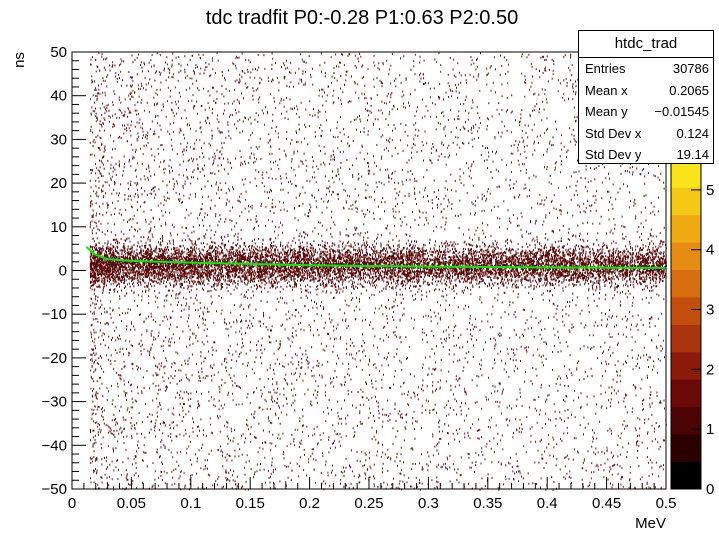  I want to click on y-tick-label: 30, so click(58, 139).